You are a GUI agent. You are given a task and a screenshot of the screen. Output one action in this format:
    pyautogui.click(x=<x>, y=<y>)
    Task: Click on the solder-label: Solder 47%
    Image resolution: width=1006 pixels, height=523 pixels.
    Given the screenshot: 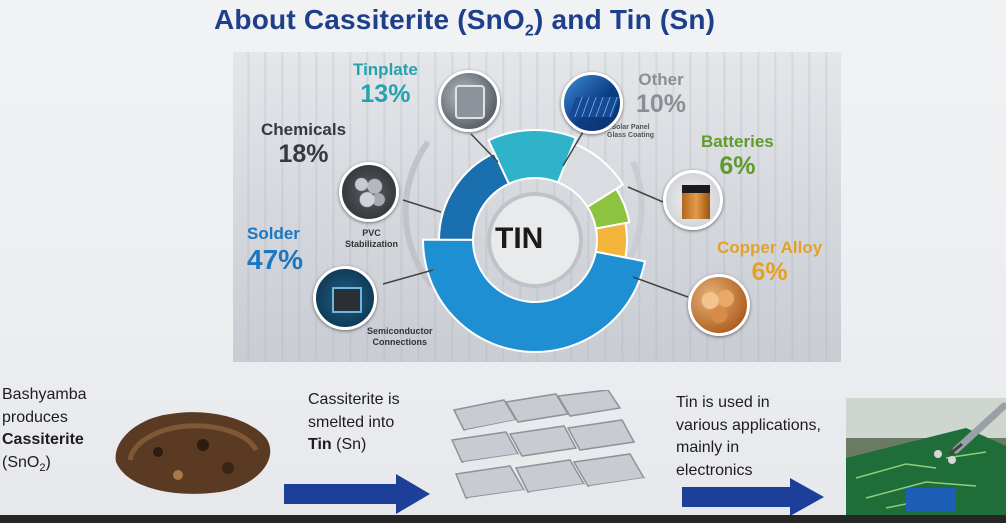 What is the action you would take?
    pyautogui.click(x=275, y=249)
    